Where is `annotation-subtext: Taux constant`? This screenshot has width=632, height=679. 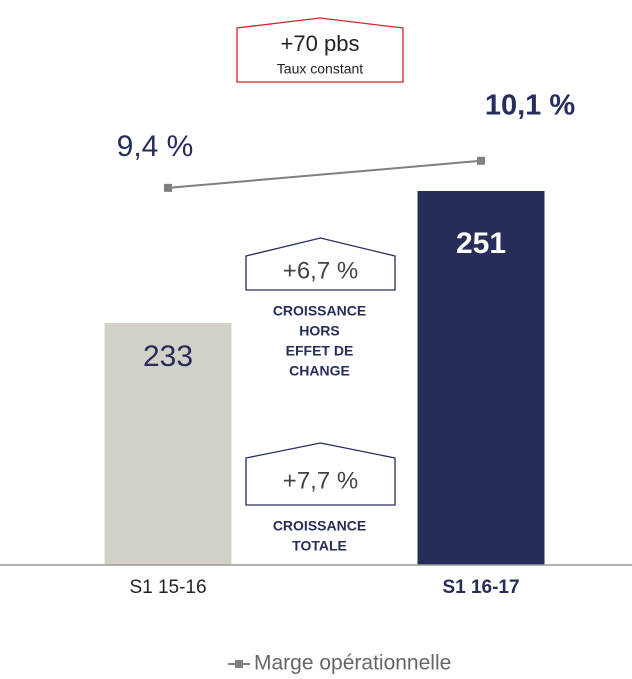 annotation-subtext: Taux constant is located at coordinates (320, 69).